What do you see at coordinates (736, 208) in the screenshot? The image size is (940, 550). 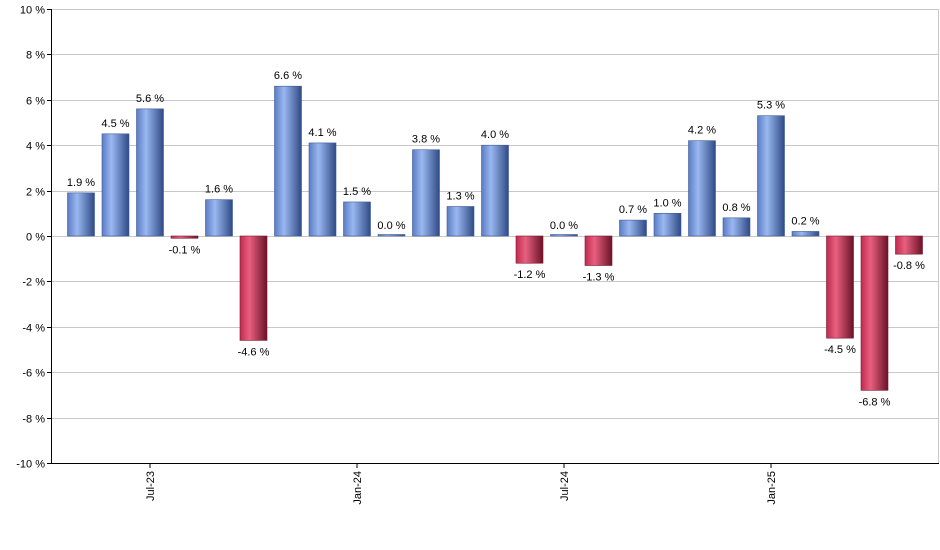 I see `data-label: 0.8 %` at bounding box center [736, 208].